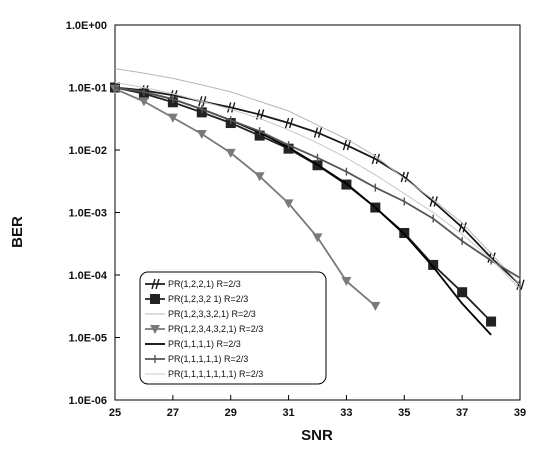  What do you see at coordinates (17, 232) in the screenshot?
I see `y-axis-title: BER` at bounding box center [17, 232].